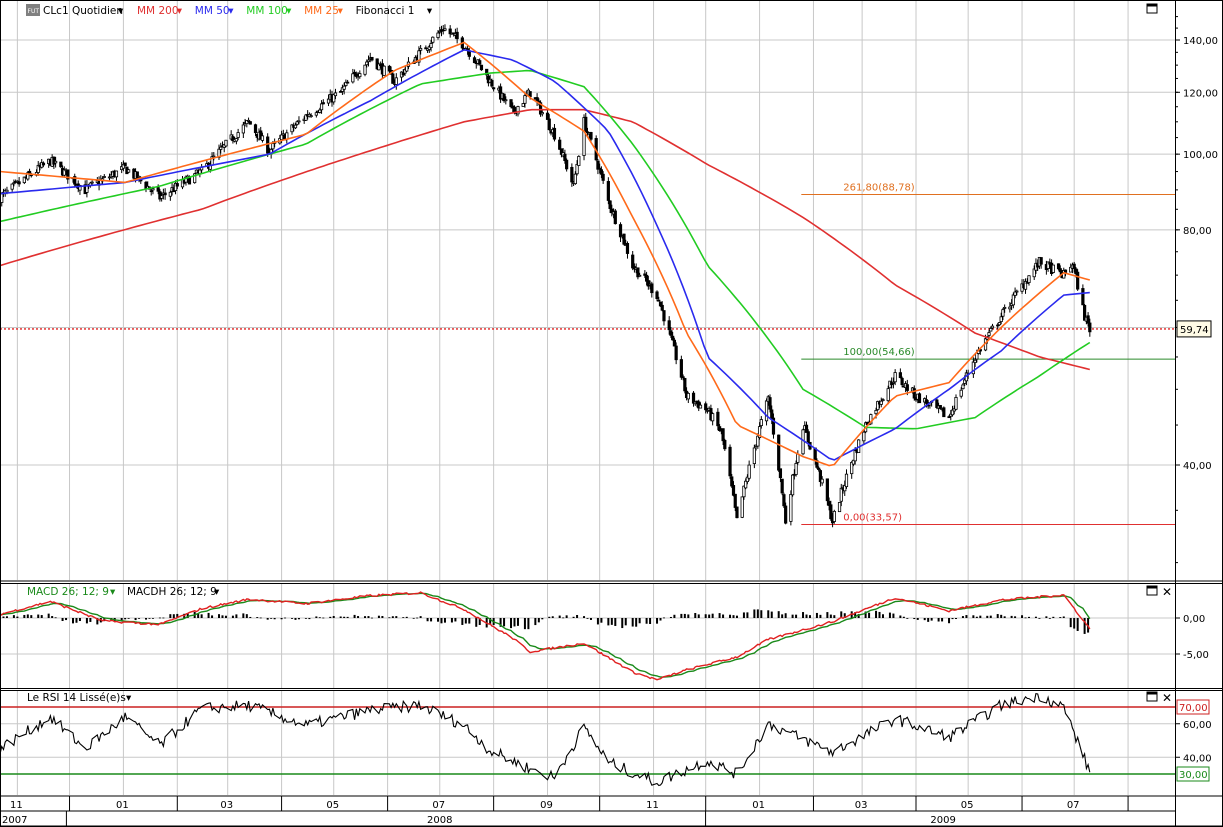 The image size is (1223, 827). I want to click on legend-item: MM 25, so click(321, 11).